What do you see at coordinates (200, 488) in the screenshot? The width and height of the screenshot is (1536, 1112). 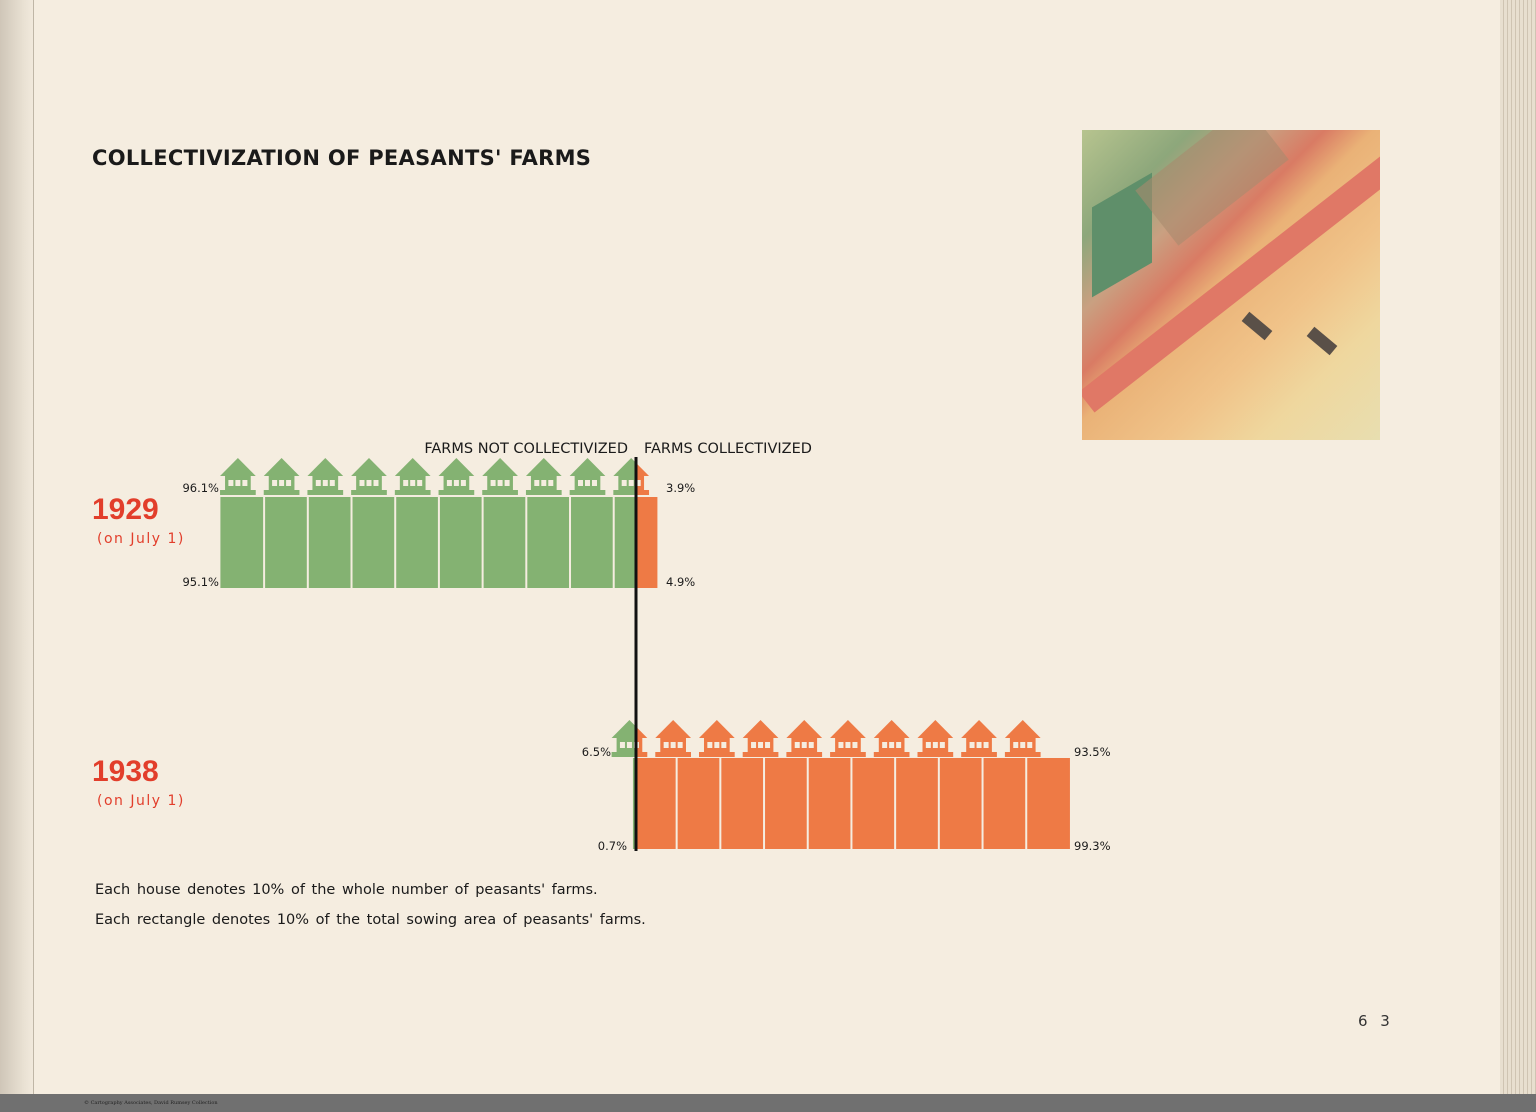 I see `label-1929-houses-not: 96.1%` at bounding box center [200, 488].